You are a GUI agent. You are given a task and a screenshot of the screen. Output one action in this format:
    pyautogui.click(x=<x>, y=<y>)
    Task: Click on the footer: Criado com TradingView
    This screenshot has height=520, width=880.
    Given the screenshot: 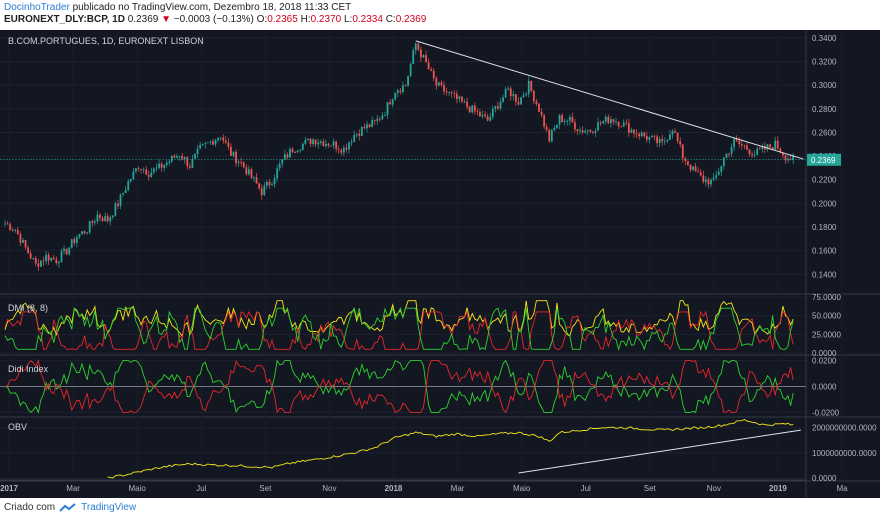 What is the action you would take?
    pyautogui.click(x=70, y=507)
    